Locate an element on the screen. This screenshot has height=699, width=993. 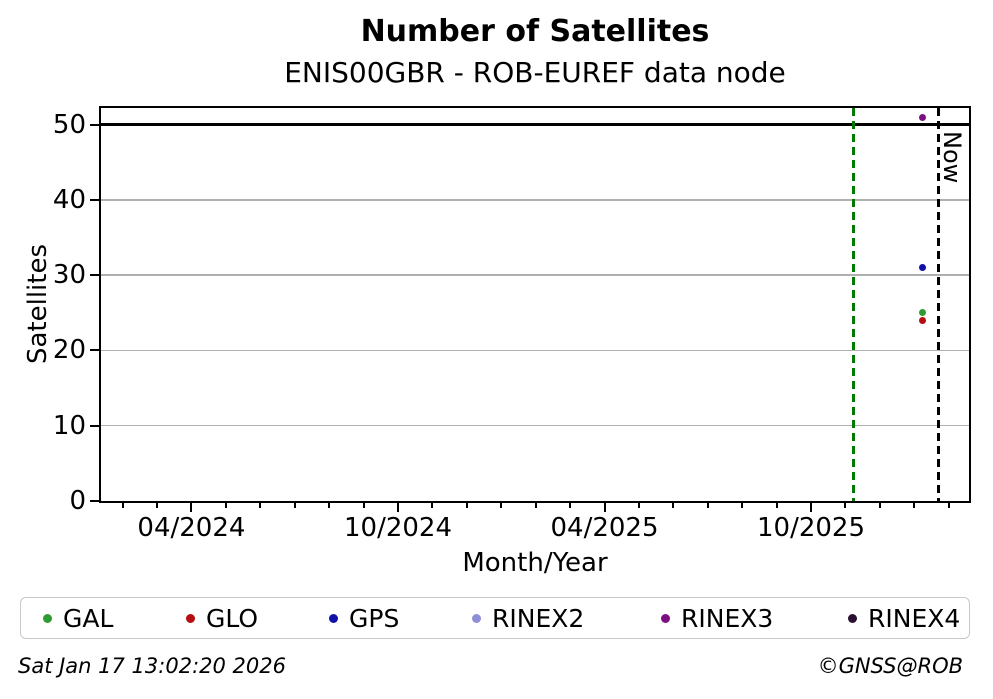
legend-item-gal: GAL is located at coordinates (78, 618).